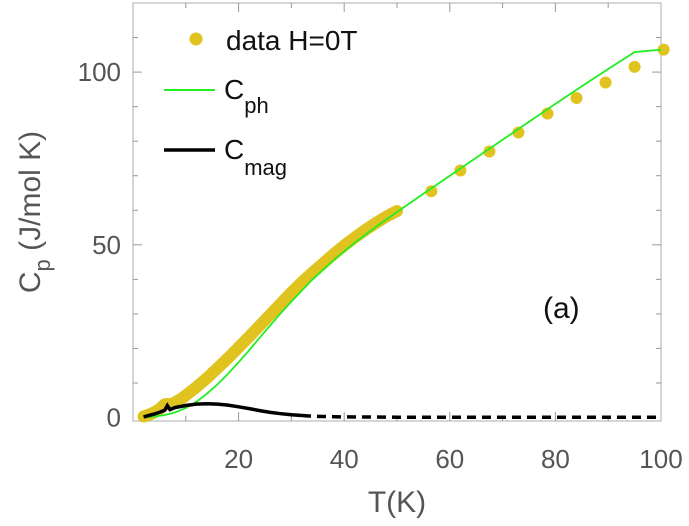  I want to click on y-tick-label: 100, so click(99, 72).